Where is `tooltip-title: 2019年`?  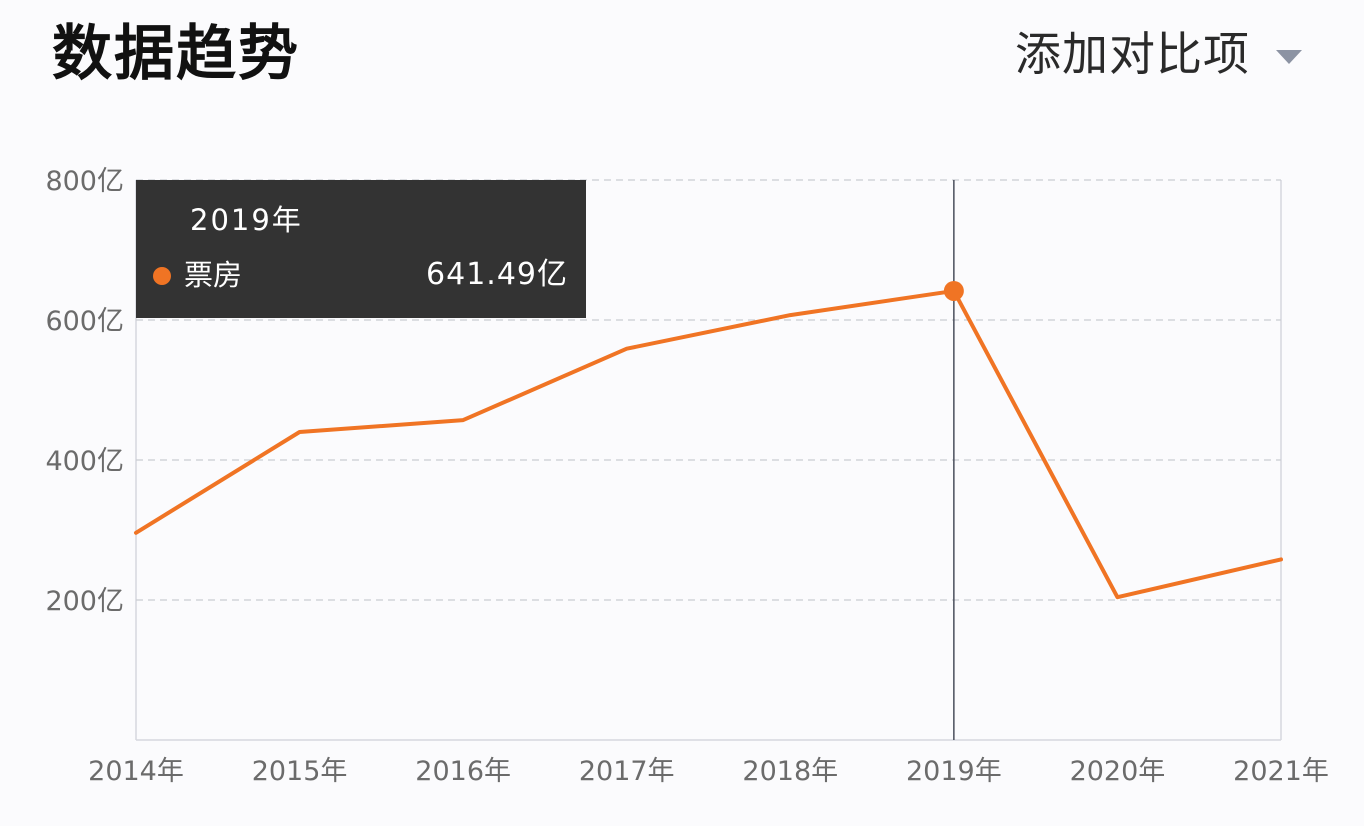
tooltip-title: 2019年 is located at coordinates (246, 220).